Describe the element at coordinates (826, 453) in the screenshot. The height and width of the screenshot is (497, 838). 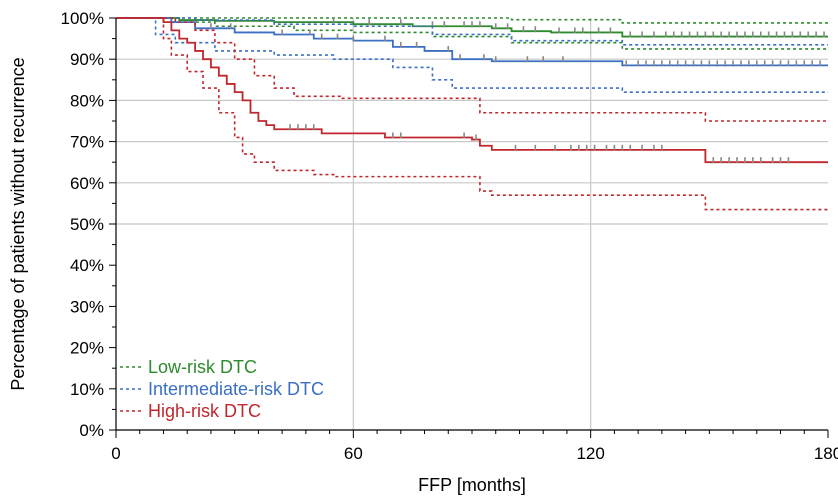
I see `x-tick-label: 180` at that location.